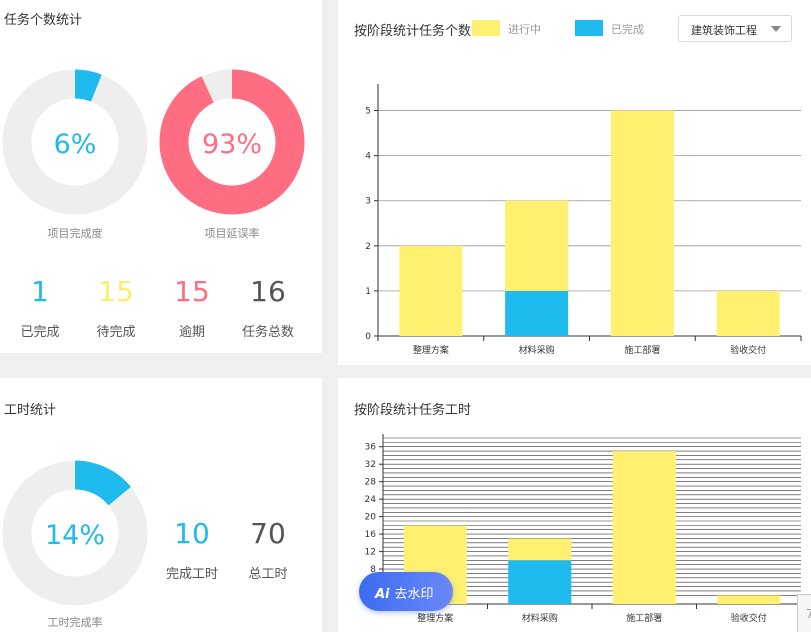  Describe the element at coordinates (192, 533) in the screenshot. I see `completed-hours: 10` at that location.